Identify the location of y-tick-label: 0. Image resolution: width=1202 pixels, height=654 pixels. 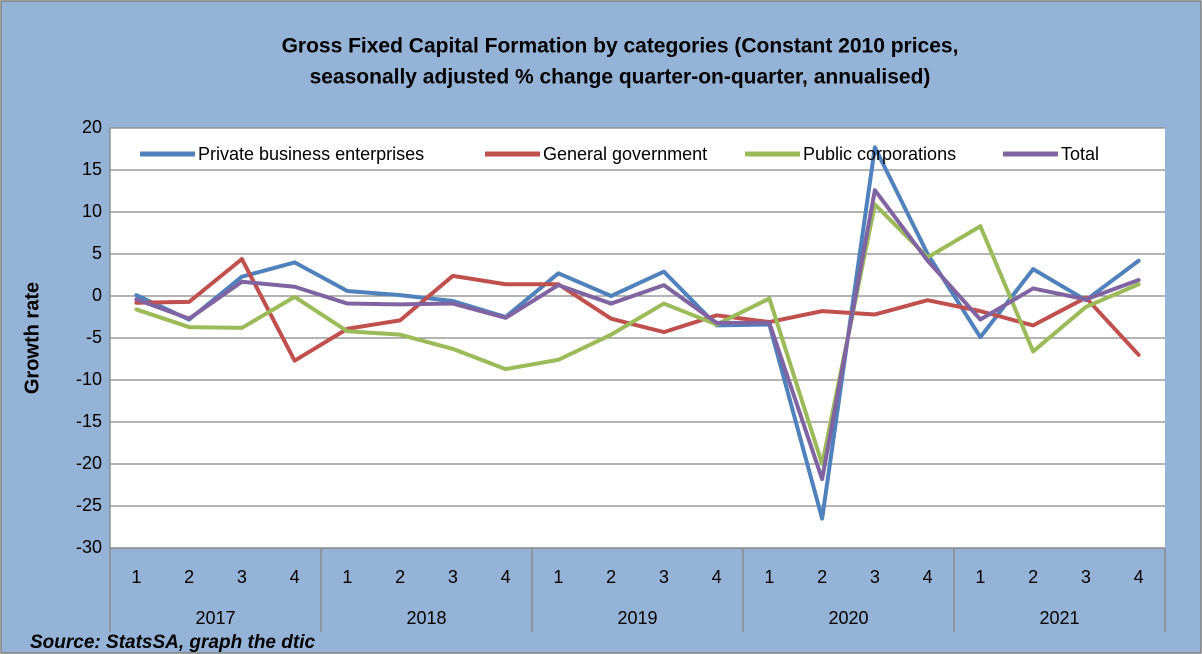
(97, 295).